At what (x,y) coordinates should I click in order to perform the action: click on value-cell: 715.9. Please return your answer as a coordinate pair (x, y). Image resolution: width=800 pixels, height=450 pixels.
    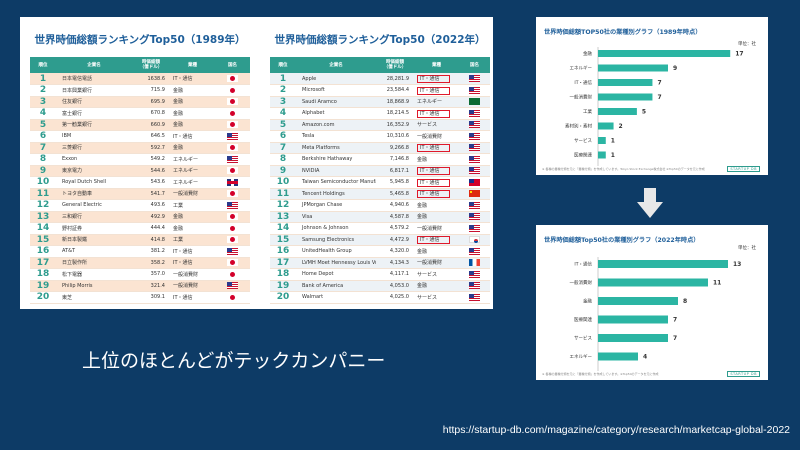
    Looking at the image, I should click on (151, 90).